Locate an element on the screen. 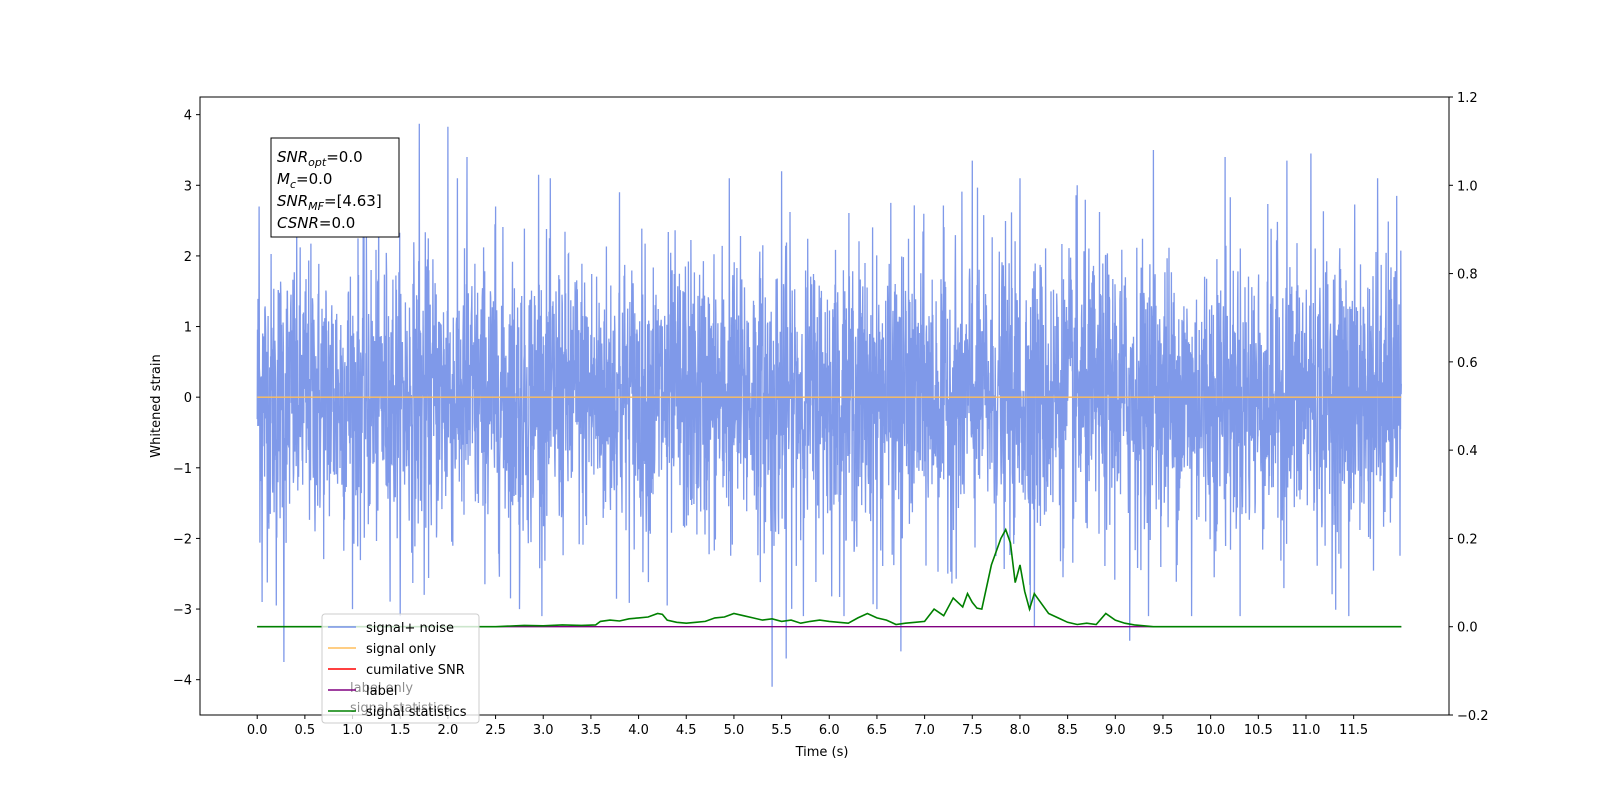 This screenshot has height=804, width=1600. annotation-line: CSNR=0.0 is located at coordinates (316, 223).